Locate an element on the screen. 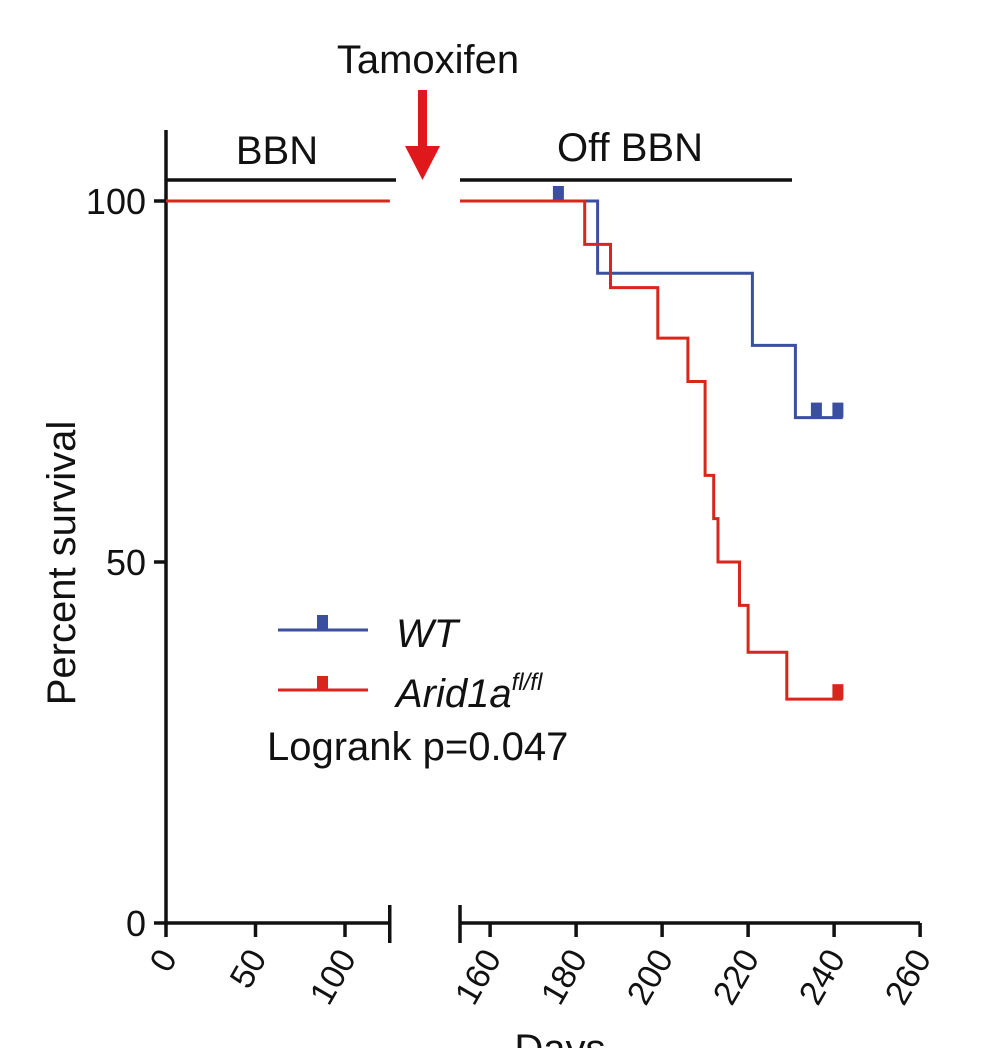  survival-line is located at coordinates (504, 309).